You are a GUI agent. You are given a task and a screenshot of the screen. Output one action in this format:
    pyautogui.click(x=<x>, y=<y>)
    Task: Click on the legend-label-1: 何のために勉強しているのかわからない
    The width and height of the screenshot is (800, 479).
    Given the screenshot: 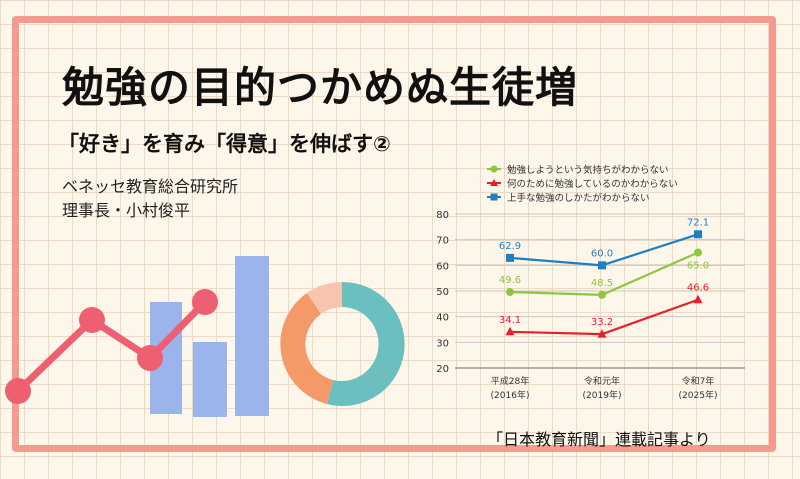 What is the action you would take?
    pyautogui.click(x=592, y=184)
    